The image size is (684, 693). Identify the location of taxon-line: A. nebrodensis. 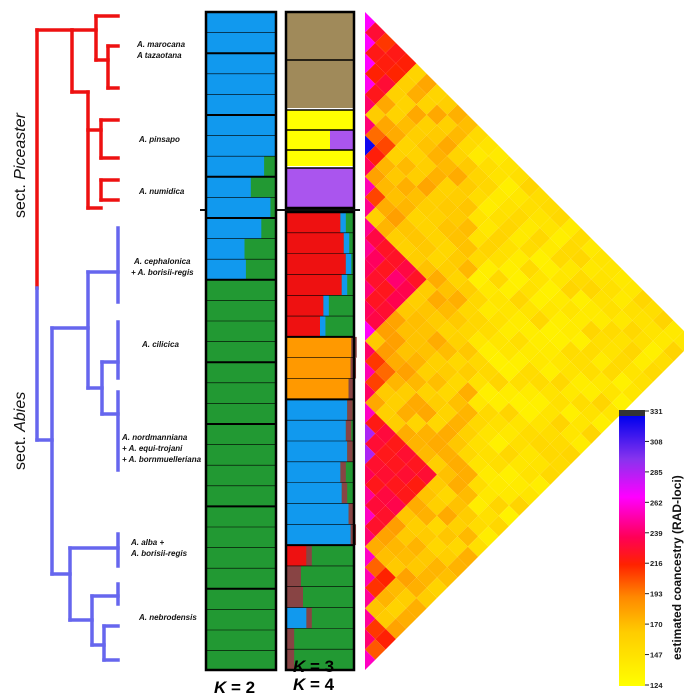
(167, 617).